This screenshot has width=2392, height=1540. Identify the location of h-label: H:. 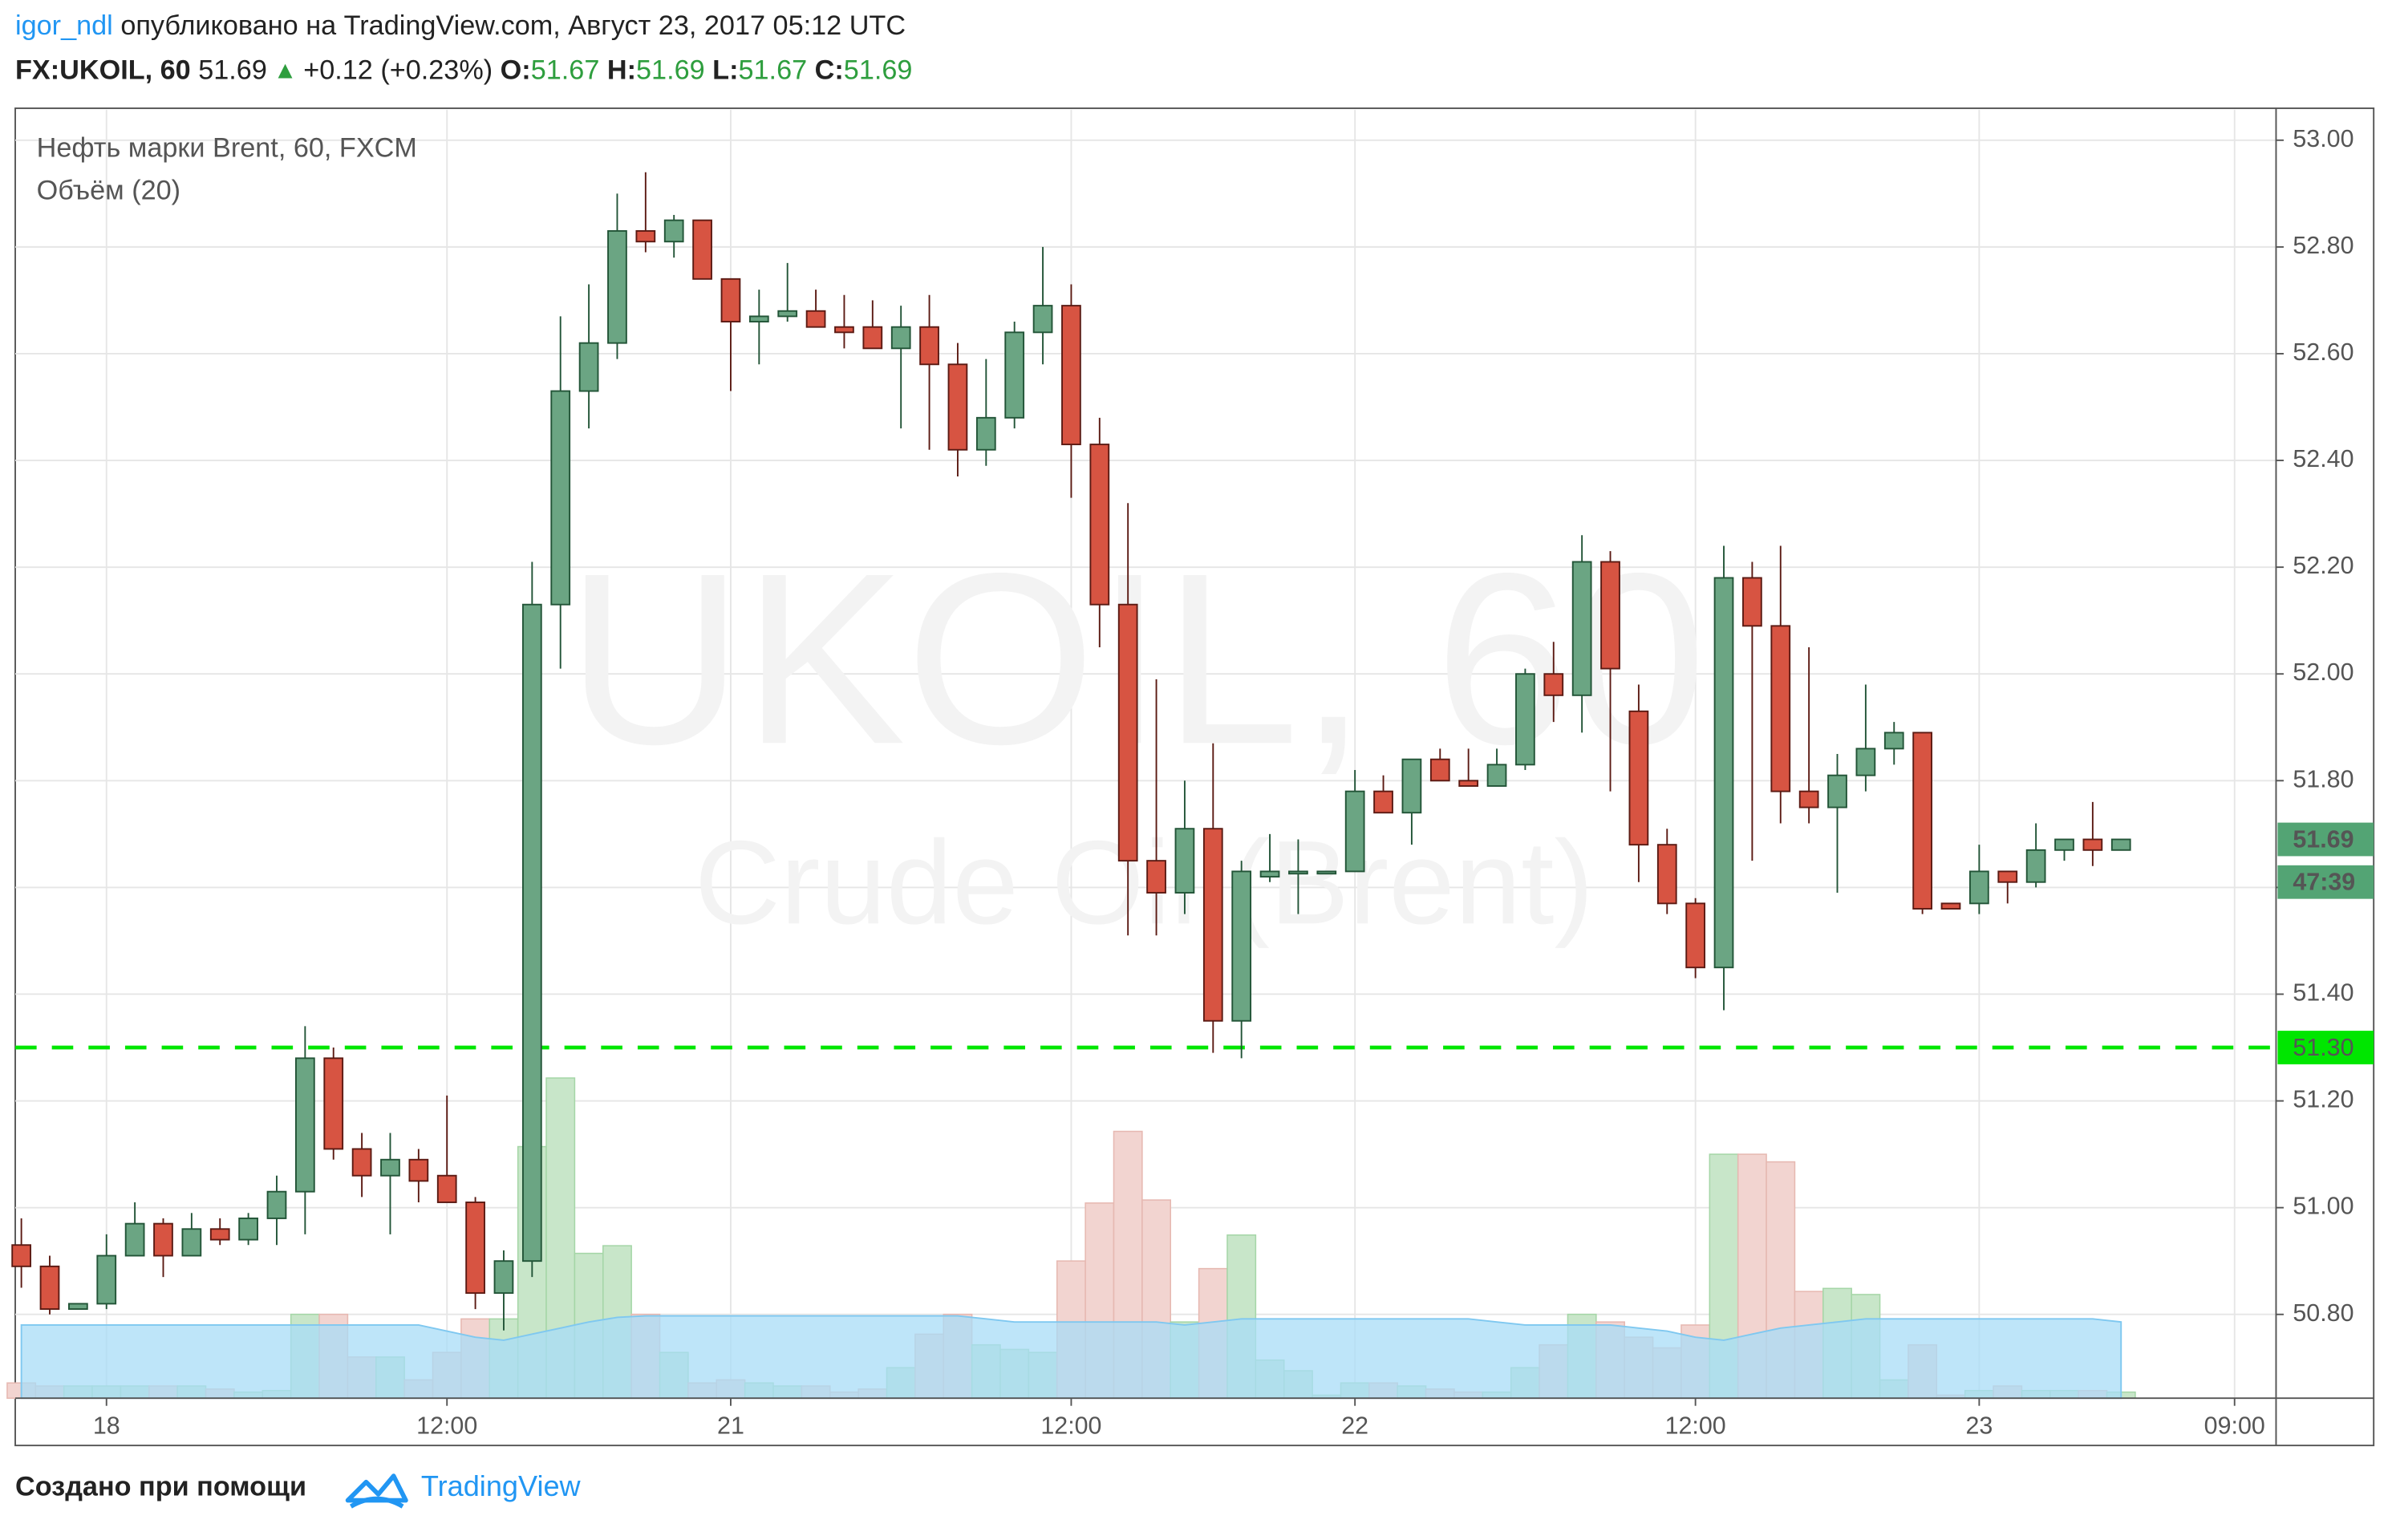
(621, 70).